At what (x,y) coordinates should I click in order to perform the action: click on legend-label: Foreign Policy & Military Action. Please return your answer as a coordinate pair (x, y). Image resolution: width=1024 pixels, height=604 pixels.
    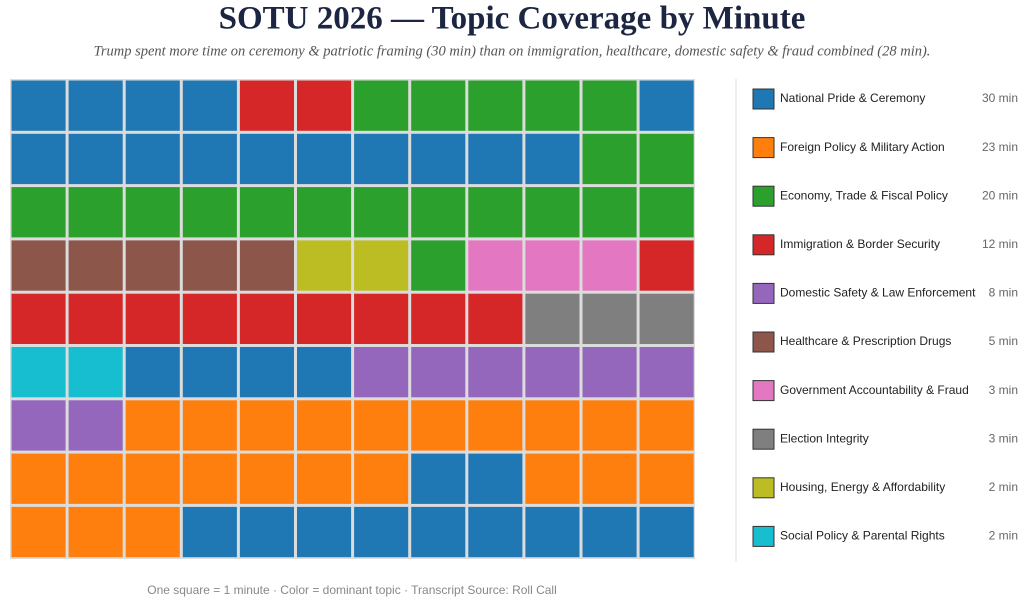
    Looking at the image, I should click on (862, 147).